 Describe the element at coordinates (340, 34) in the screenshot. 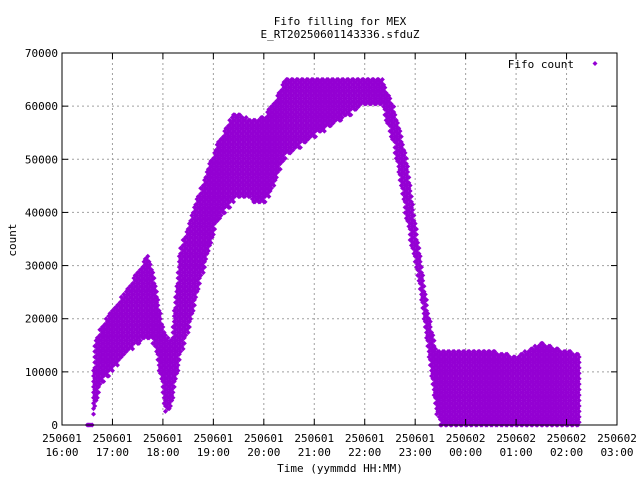

I see `chart-subtitle: E_RT20250601143336.sfduZ` at that location.